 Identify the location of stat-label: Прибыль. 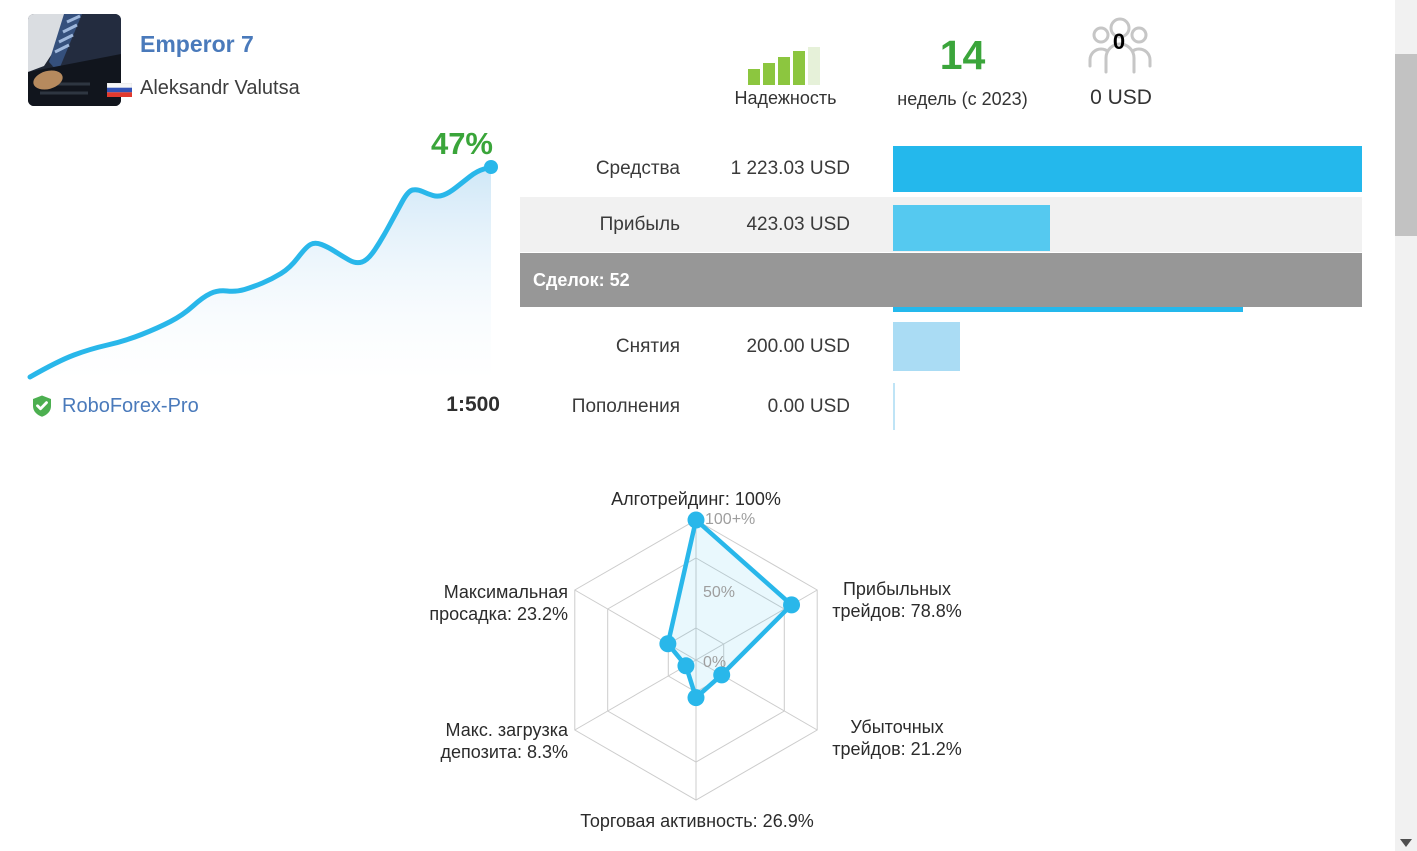
(639, 224).